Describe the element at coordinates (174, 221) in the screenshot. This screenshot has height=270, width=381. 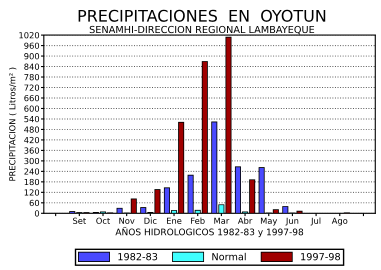
I see `x-tick-label: Ene` at that location.